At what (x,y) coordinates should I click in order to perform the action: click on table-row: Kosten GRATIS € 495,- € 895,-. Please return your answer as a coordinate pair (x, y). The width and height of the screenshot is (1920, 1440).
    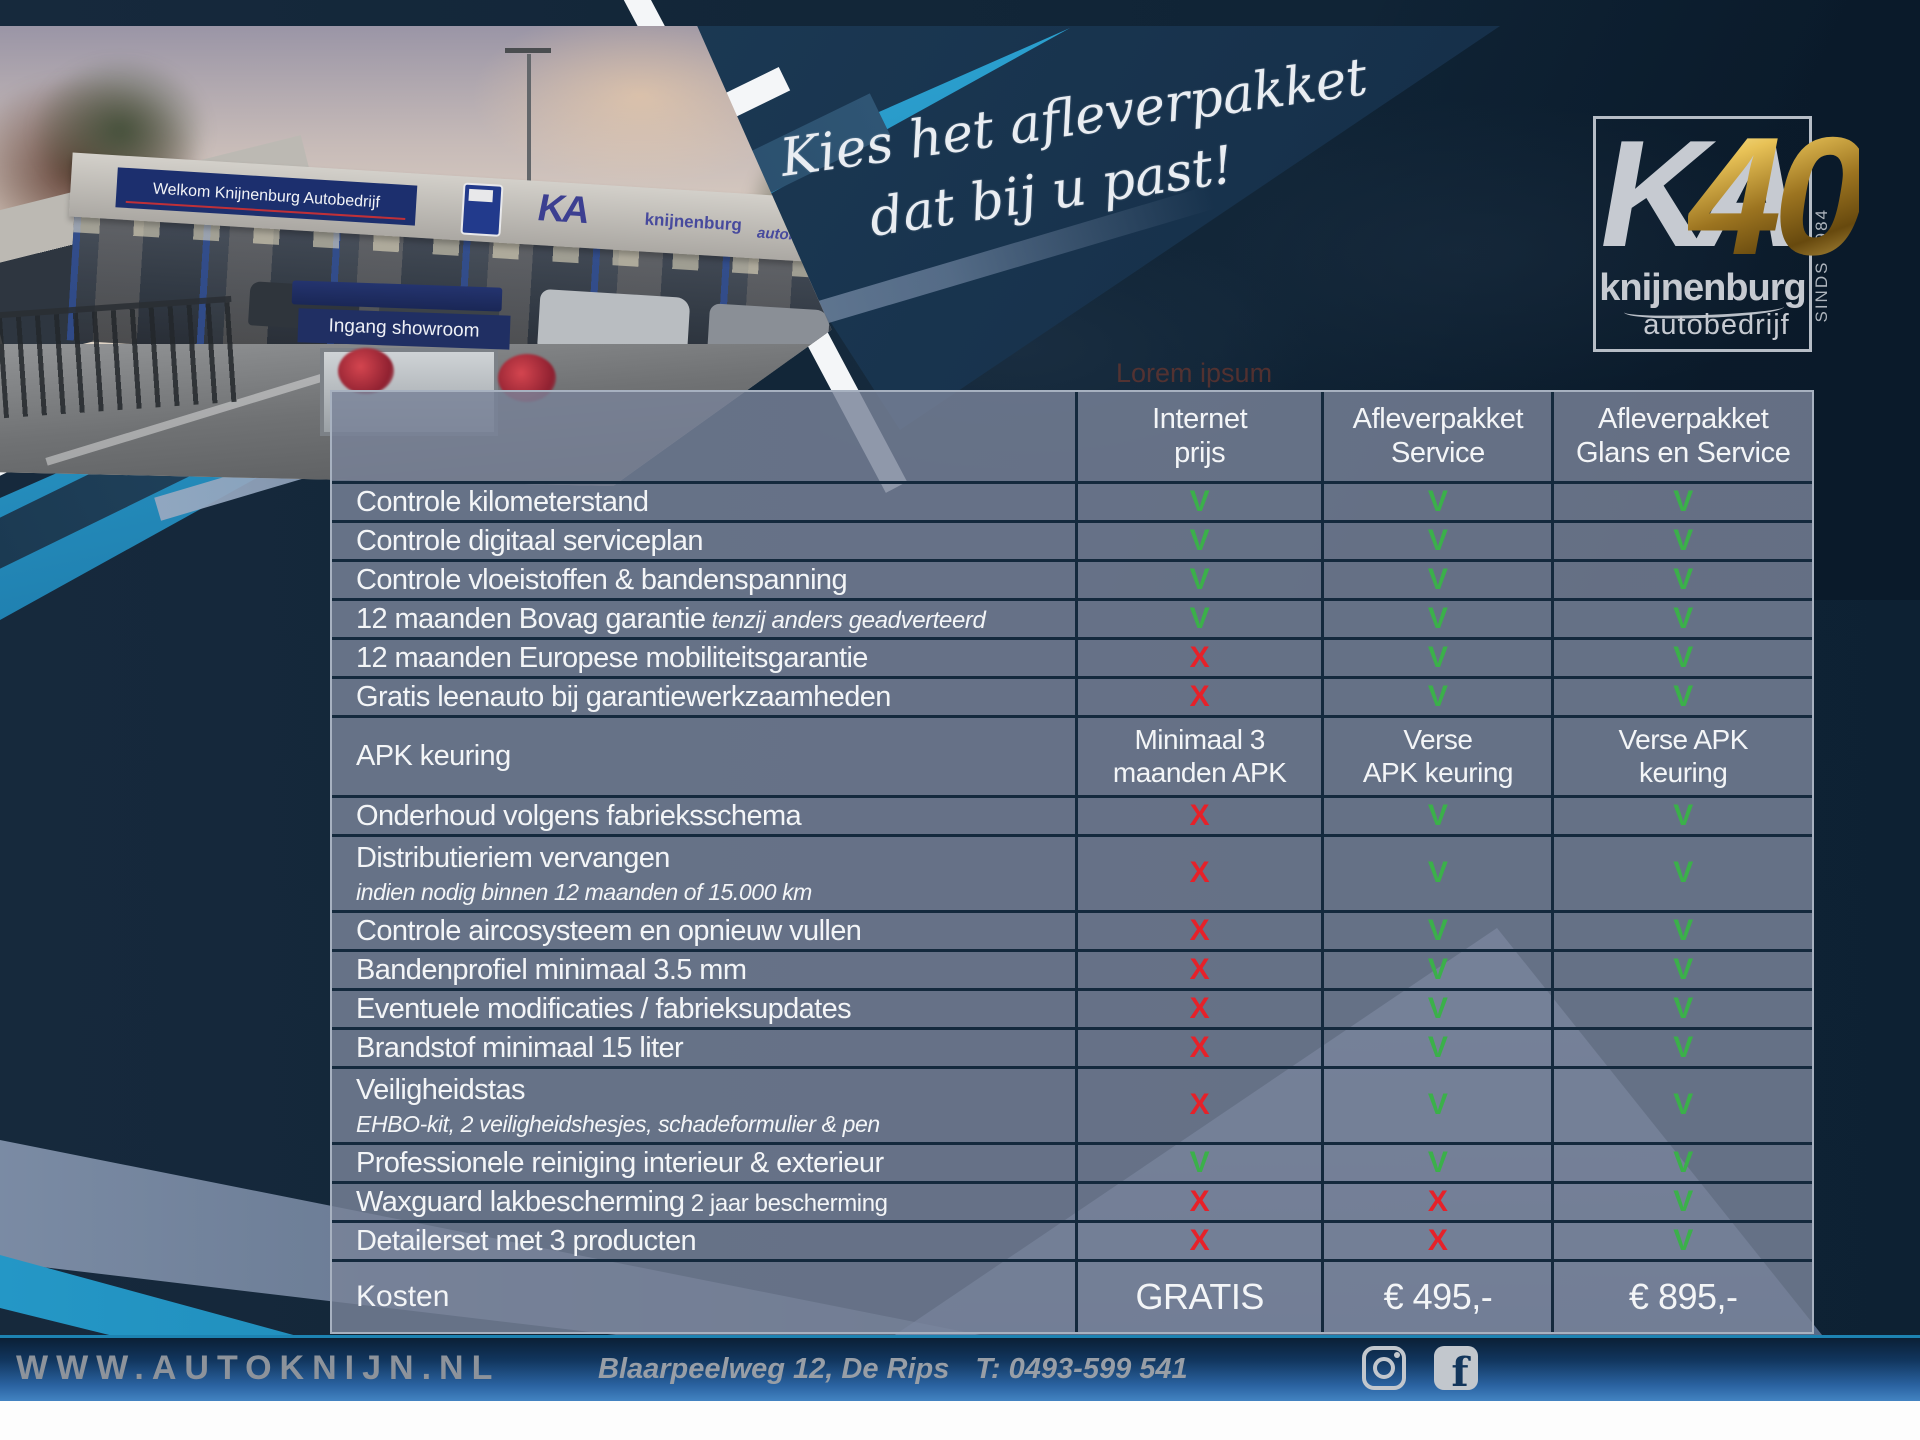
    Looking at the image, I should click on (1072, 1297).